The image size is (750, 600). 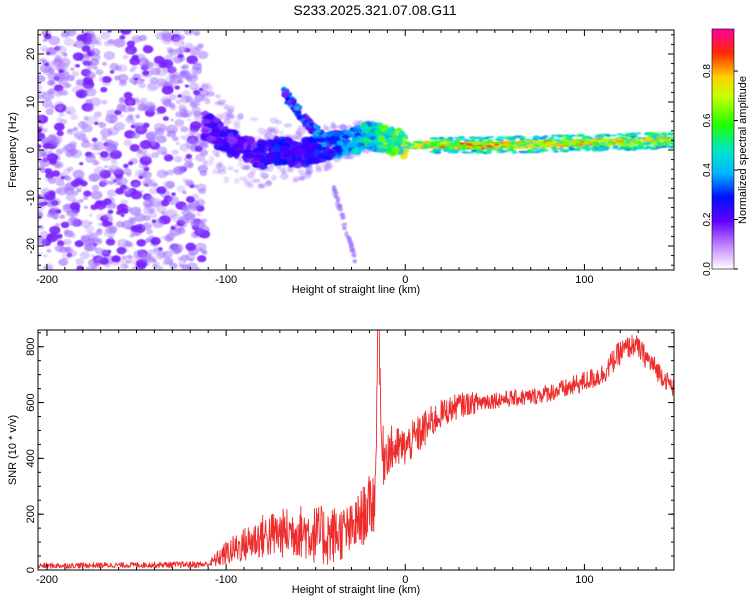 I want to click on colorbar-label: Normalized spectral amplitude, so click(x=743, y=150).